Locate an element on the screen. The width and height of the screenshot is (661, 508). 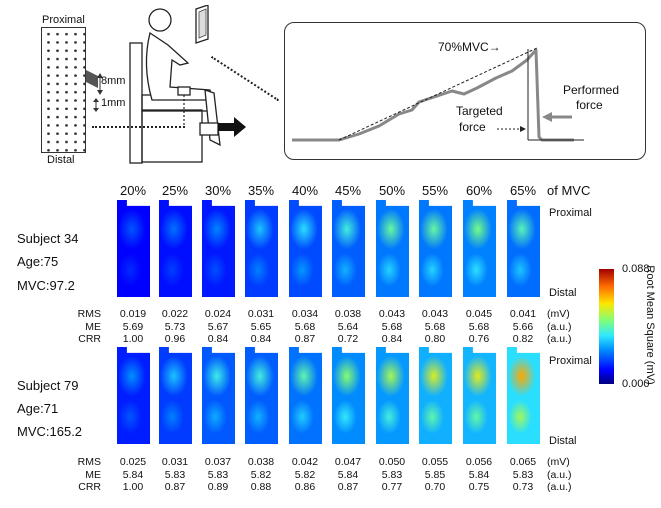
of-mvc-label: of MVC is located at coordinates (569, 190).